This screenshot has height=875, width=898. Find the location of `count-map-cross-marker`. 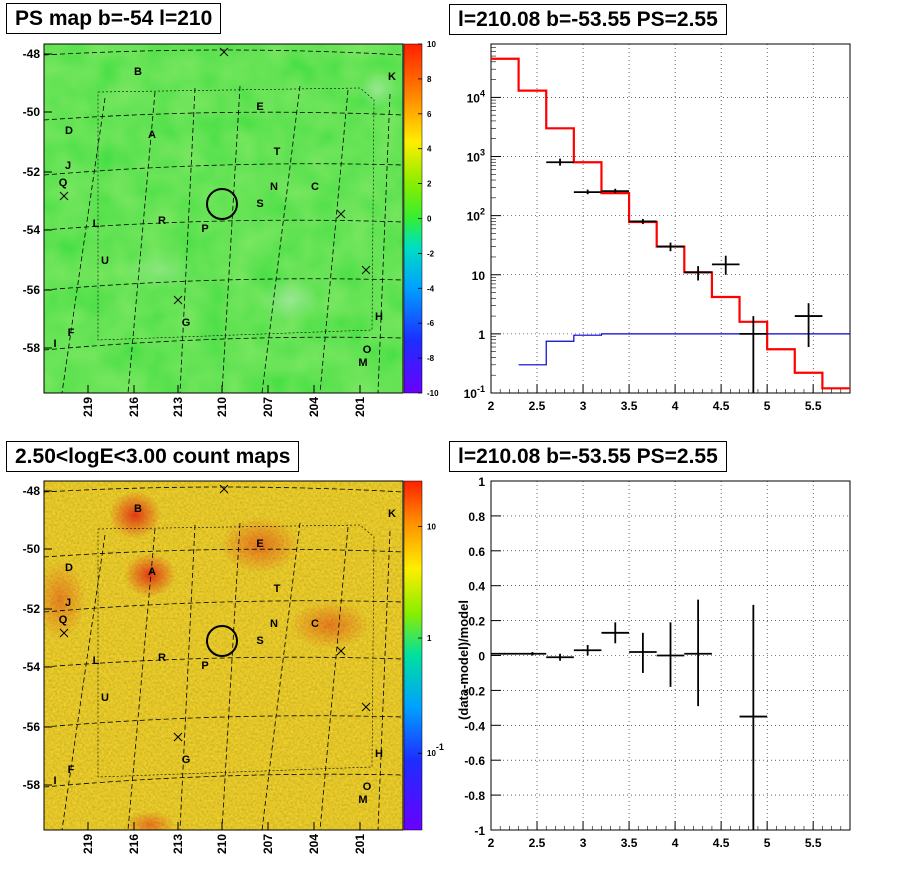

count-map-cross-marker is located at coordinates (366, 707).